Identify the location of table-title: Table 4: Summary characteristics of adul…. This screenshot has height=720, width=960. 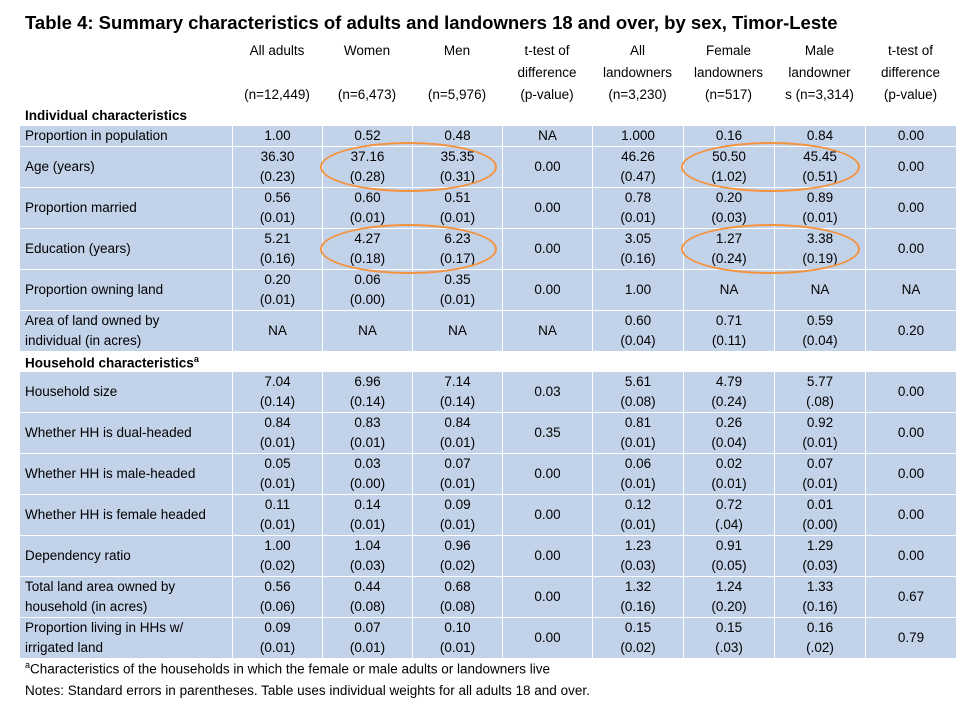
(431, 22).